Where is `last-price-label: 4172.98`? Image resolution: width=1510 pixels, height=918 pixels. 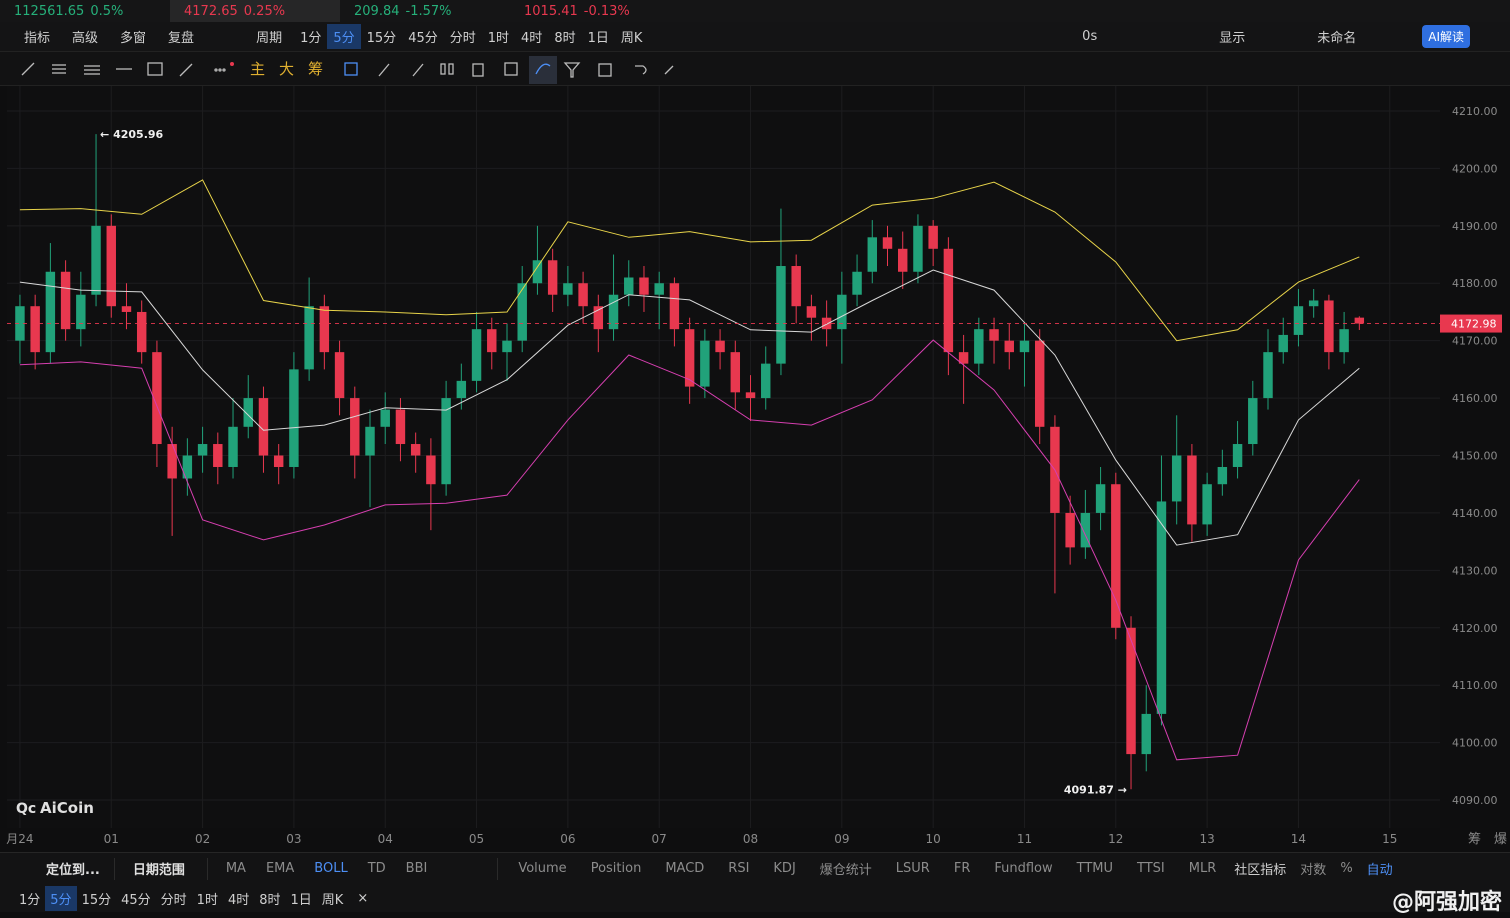 last-price-label: 4172.98 is located at coordinates (1474, 324).